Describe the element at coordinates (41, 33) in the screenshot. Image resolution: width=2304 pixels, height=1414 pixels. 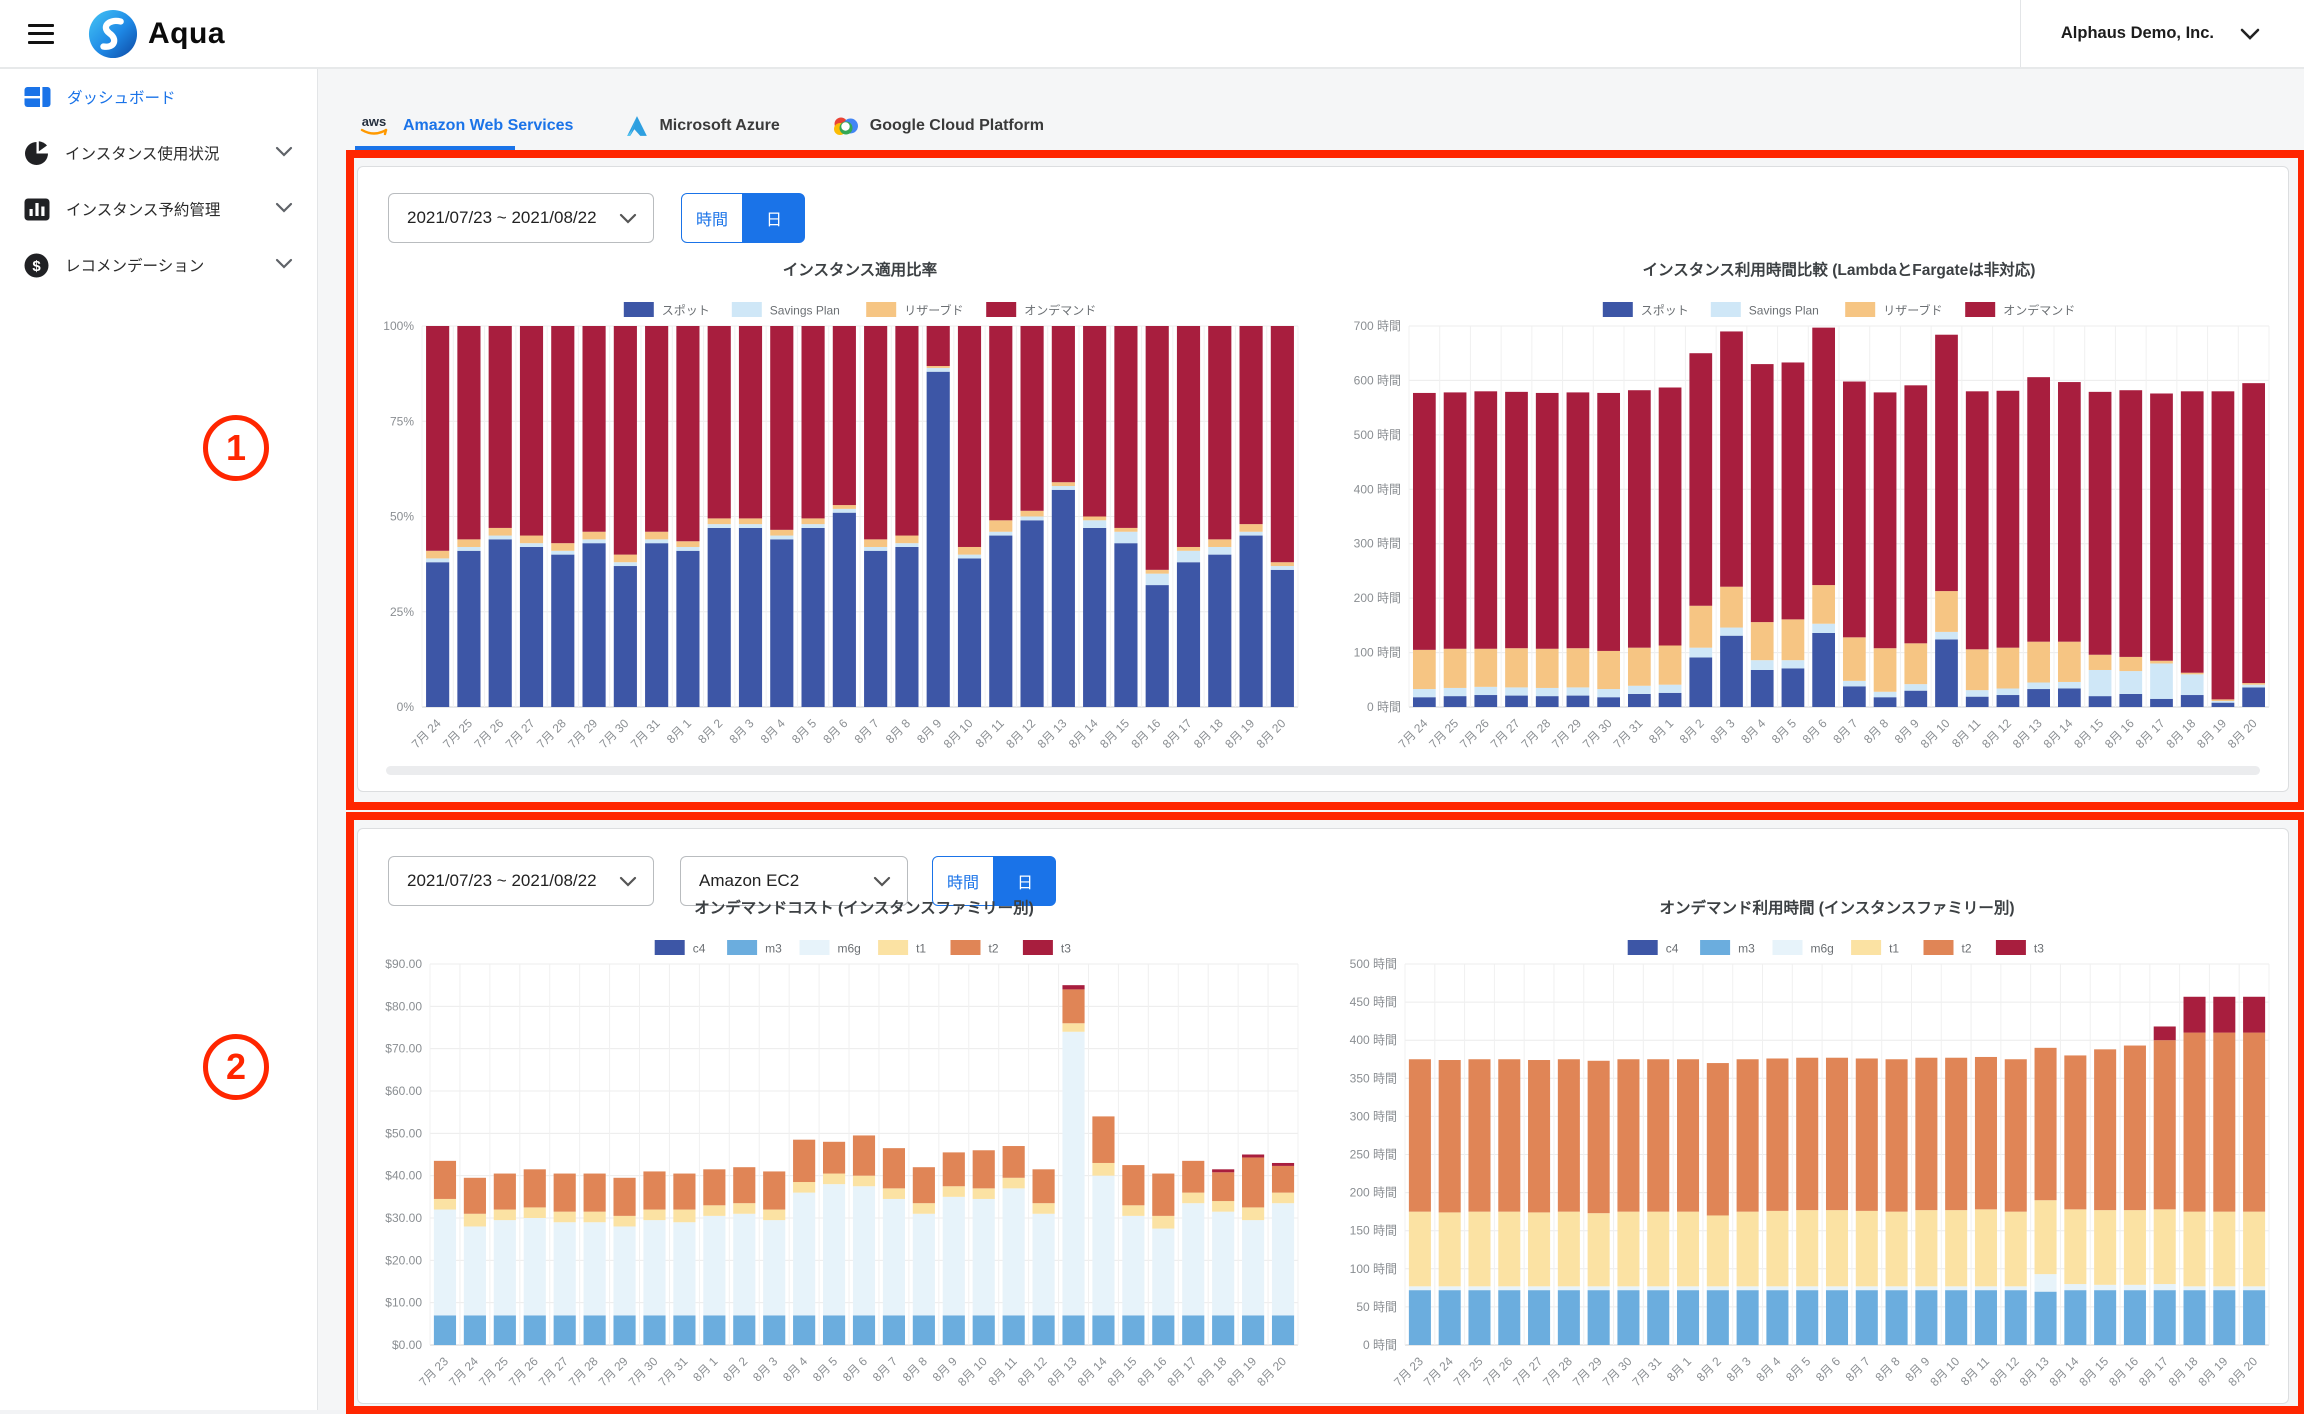
I see `menu-icon` at that location.